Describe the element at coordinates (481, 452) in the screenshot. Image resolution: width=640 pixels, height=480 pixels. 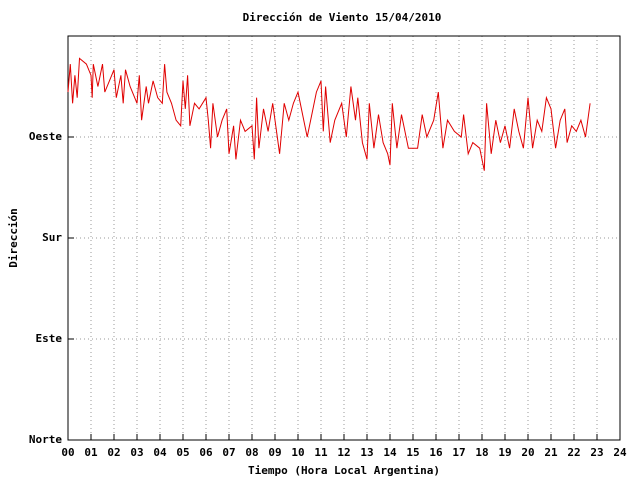
I see `x-tick-label: 18` at that location.